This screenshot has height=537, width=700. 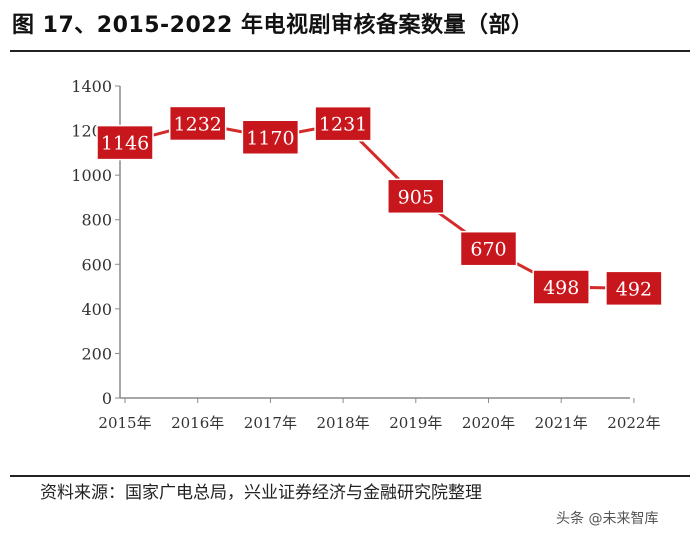 What do you see at coordinates (561, 423) in the screenshot?
I see `x-tick-label: 2021年` at bounding box center [561, 423].